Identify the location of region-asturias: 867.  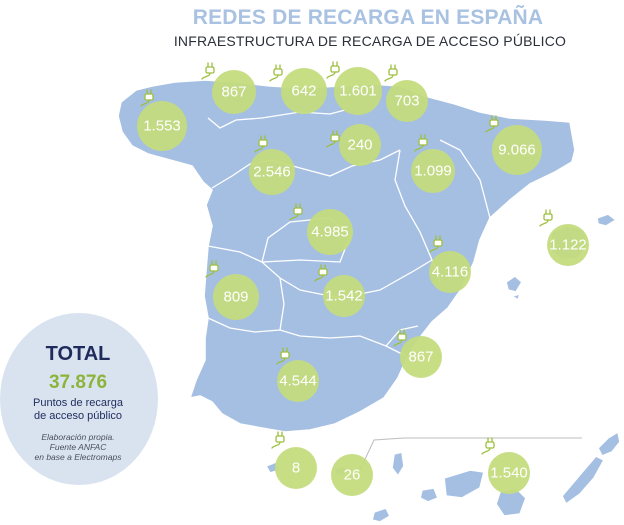
(234, 92).